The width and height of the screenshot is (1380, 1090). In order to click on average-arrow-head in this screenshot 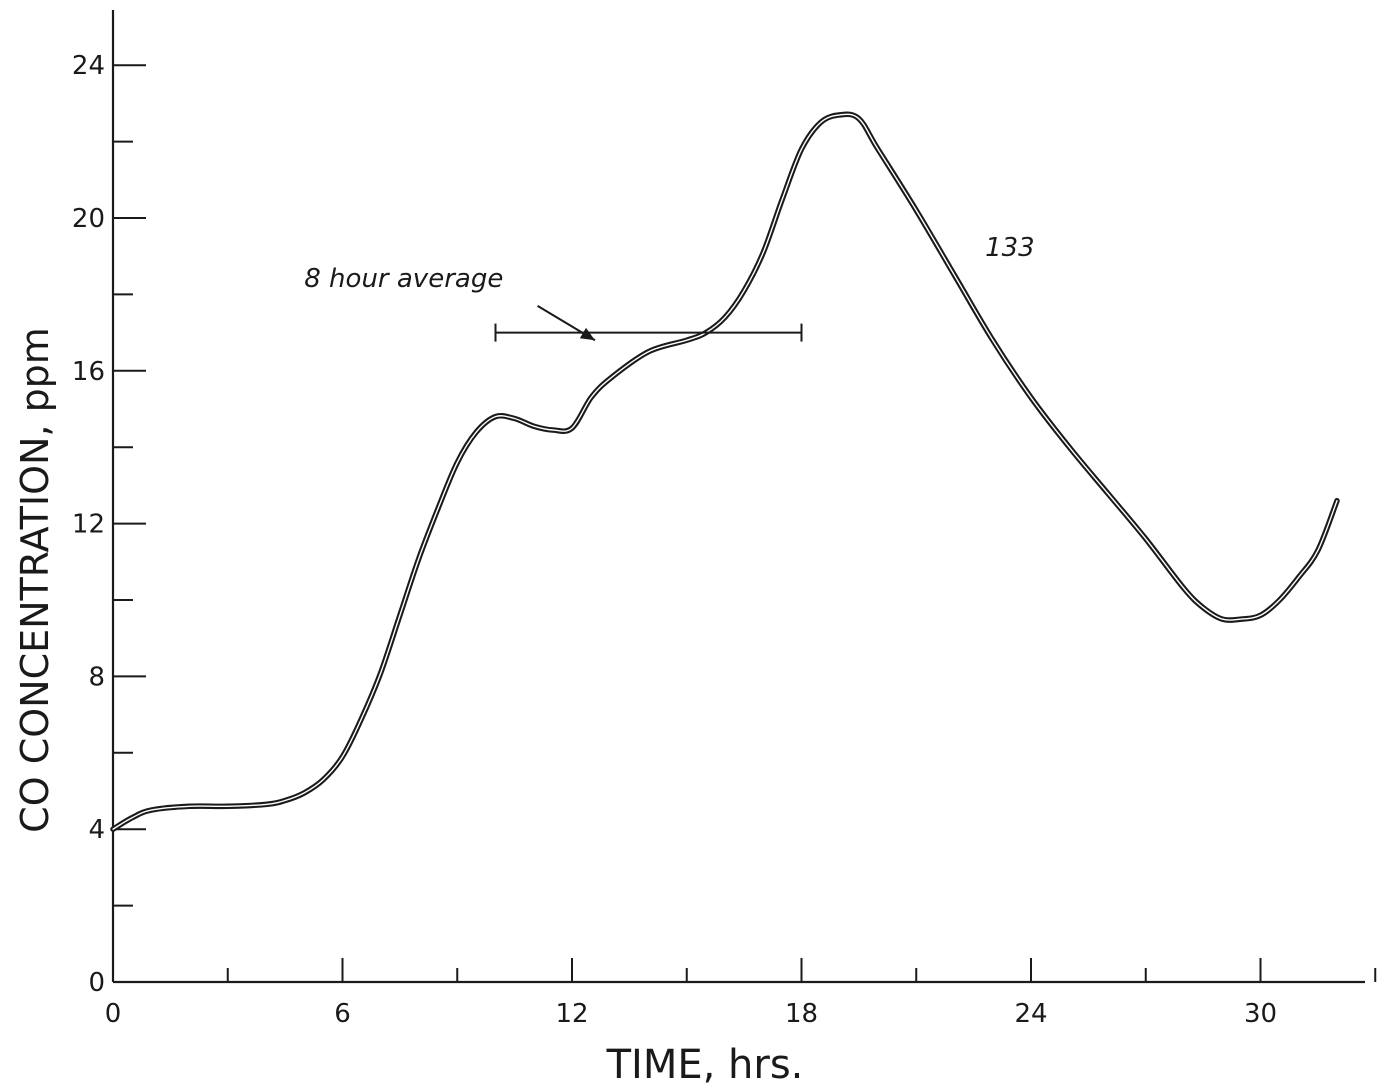, I will do `click(587, 334)`.